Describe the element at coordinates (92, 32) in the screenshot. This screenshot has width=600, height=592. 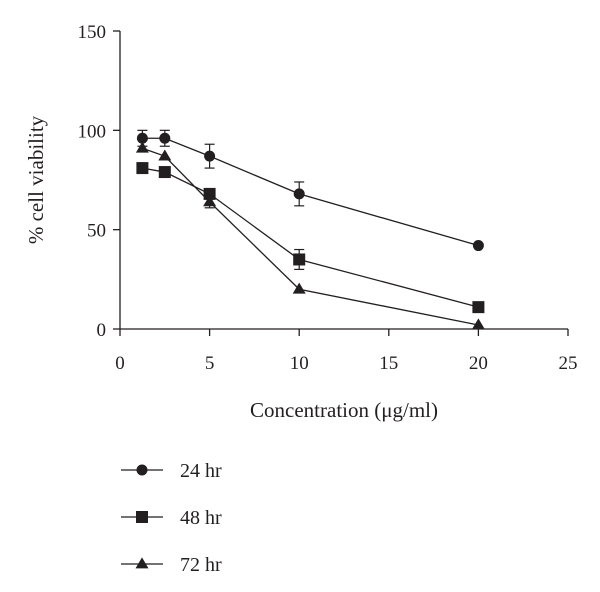
I see `y-tick-label: 150` at that location.